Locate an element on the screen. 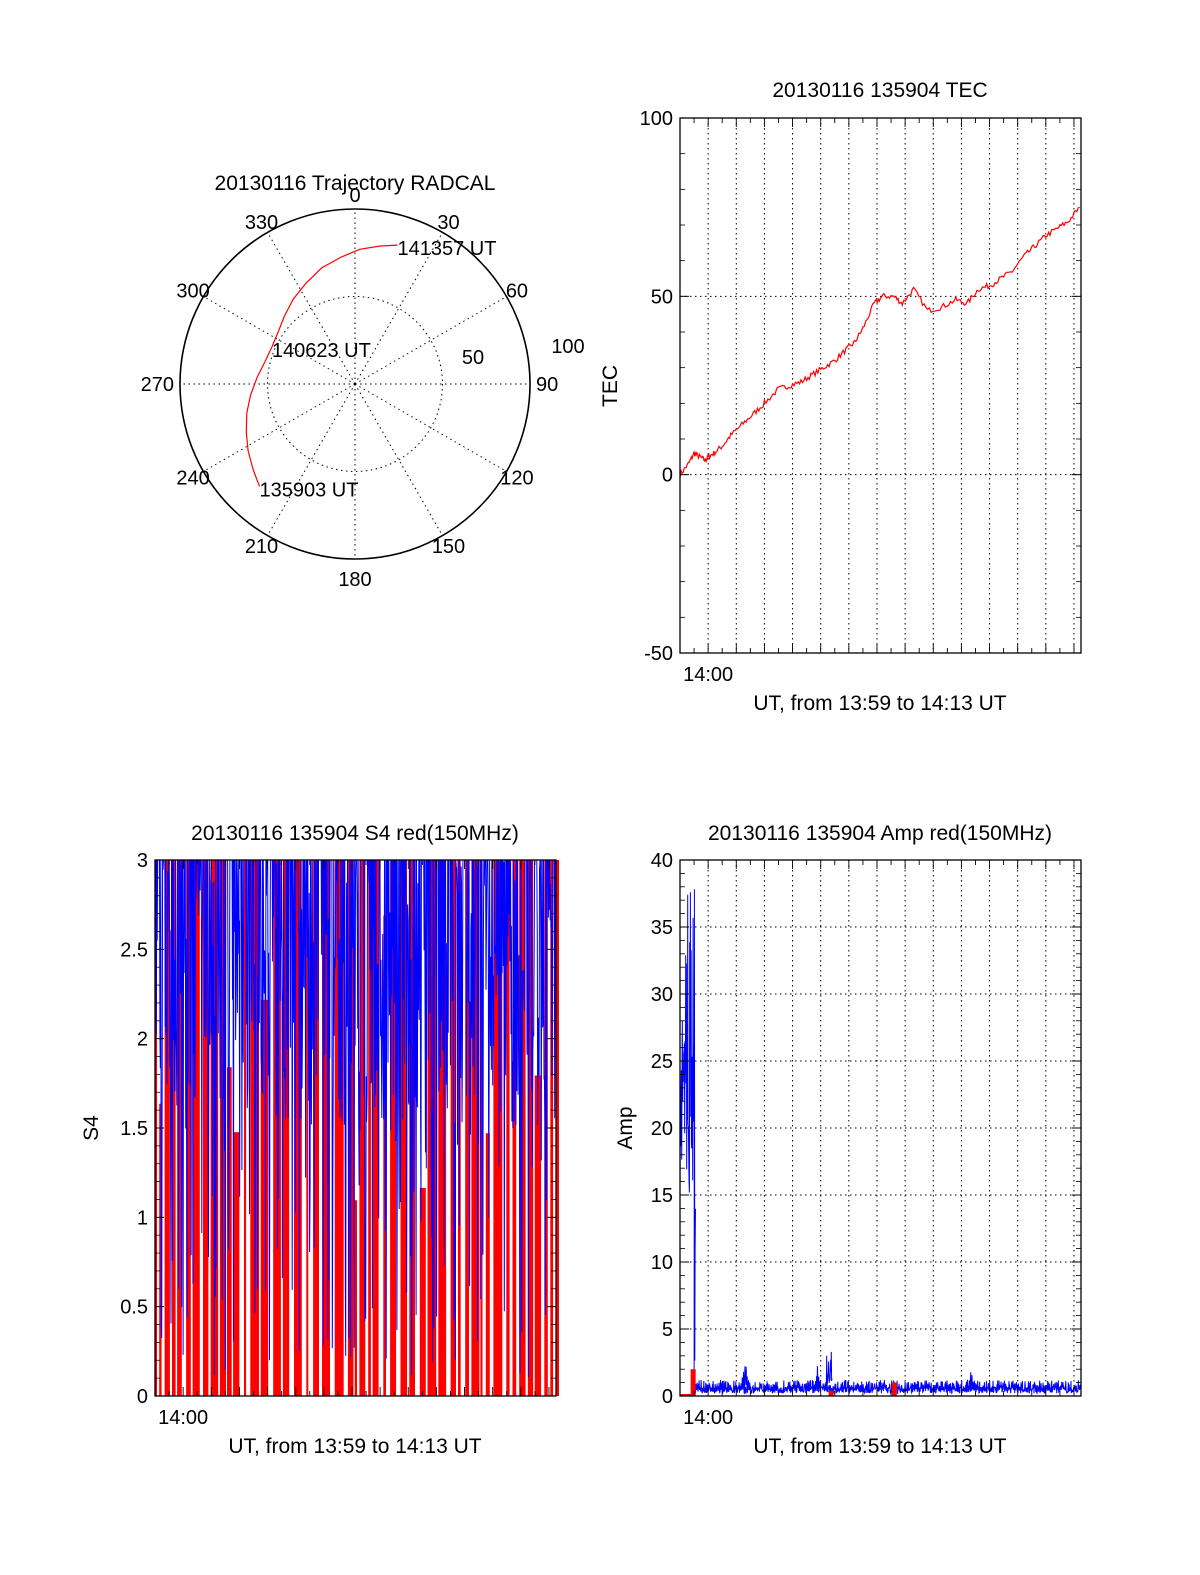 The height and width of the screenshot is (1575, 1200). polar-azimuth-labels: 0 30 60 90 120 150 180 210 240 270 300 330 is located at coordinates (350, 388).